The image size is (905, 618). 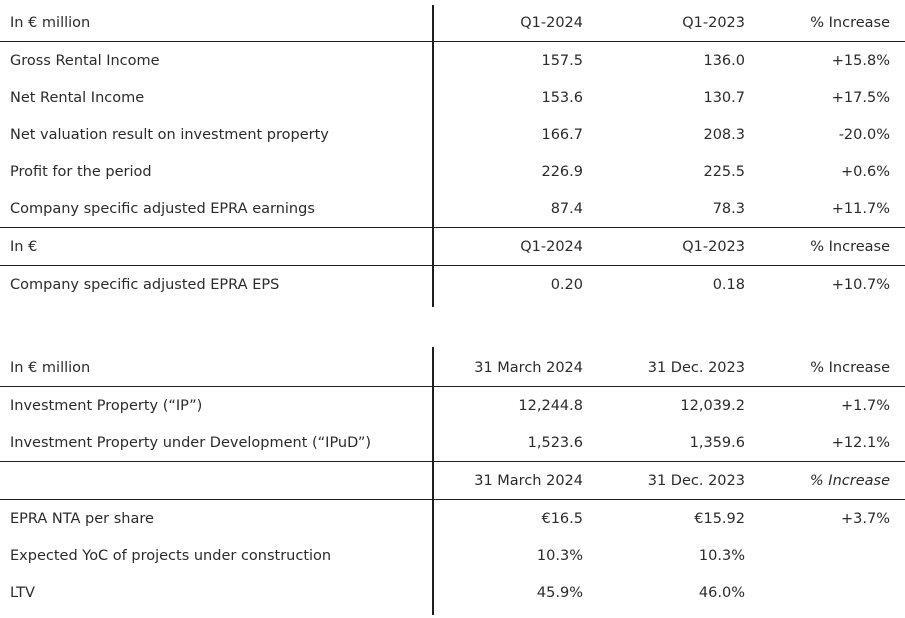 I want to click on row-value-current: 157.5, so click(x=562, y=60).